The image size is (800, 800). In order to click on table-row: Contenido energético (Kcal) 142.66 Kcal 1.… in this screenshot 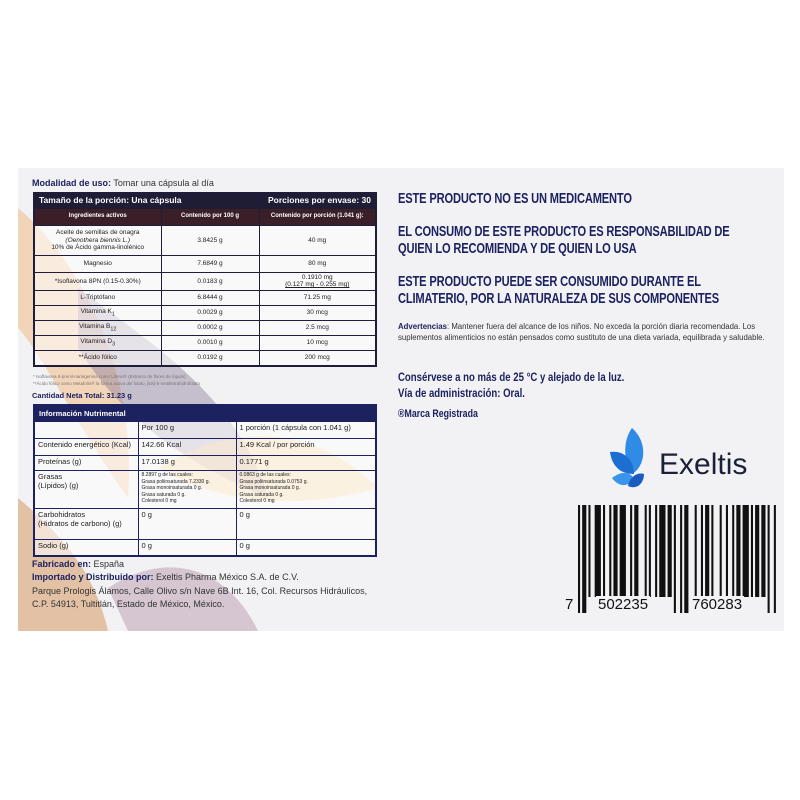, I will do `click(205, 447)`.